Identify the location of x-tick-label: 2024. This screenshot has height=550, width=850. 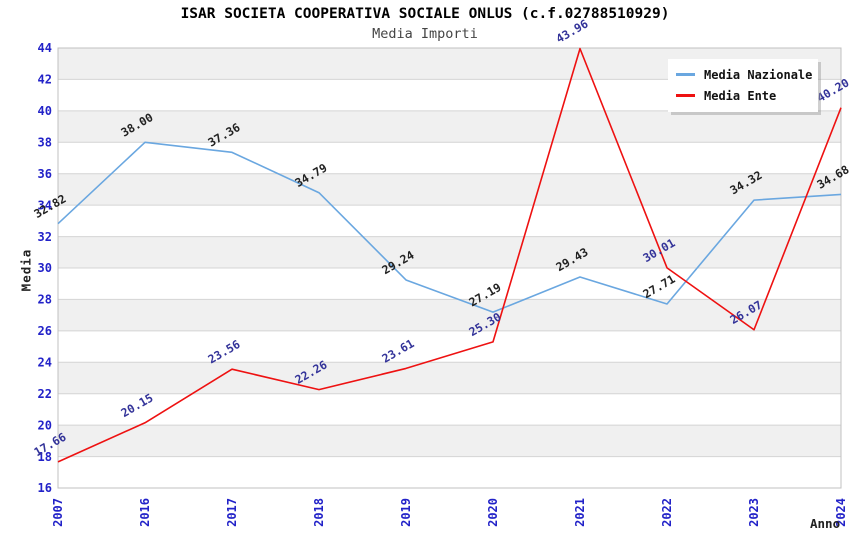
(841, 512).